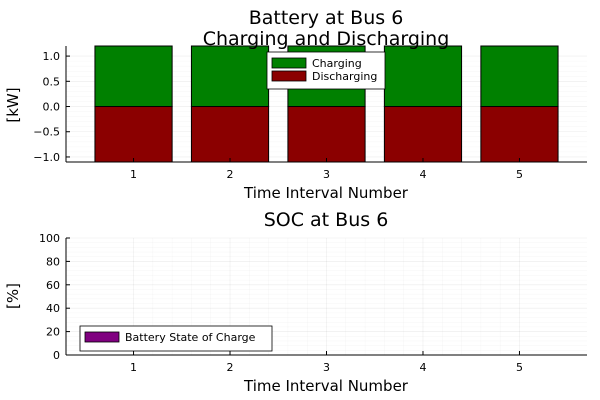  What do you see at coordinates (53, 261) in the screenshot?
I see `y-tick-label: 80` at bounding box center [53, 261].